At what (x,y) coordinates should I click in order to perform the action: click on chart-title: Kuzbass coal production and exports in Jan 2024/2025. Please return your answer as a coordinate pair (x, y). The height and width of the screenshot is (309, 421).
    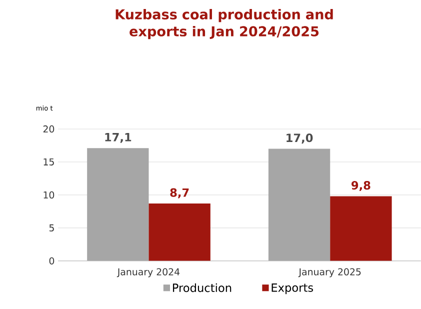
    Looking at the image, I should click on (224, 24).